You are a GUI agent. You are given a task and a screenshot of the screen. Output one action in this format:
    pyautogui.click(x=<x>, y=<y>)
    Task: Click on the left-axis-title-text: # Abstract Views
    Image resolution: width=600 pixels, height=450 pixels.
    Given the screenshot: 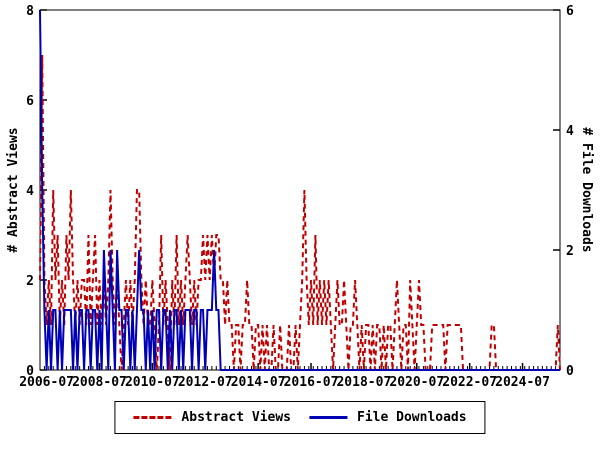 What is the action you would take?
    pyautogui.click(x=13, y=190)
    